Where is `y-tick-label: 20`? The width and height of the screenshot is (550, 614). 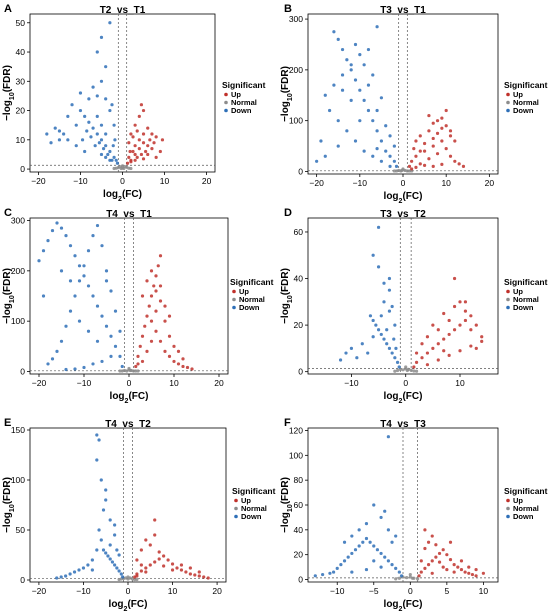
y-tick-label: 20 is located at coordinates (299, 325).